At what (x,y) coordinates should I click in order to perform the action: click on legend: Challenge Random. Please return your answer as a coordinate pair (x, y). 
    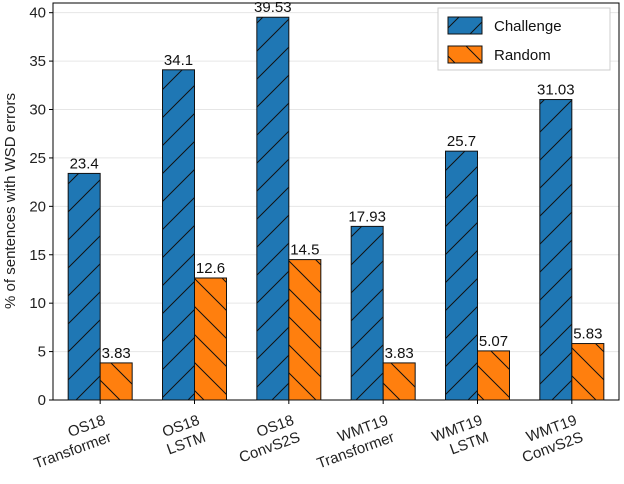
    Looking at the image, I should click on (524, 39).